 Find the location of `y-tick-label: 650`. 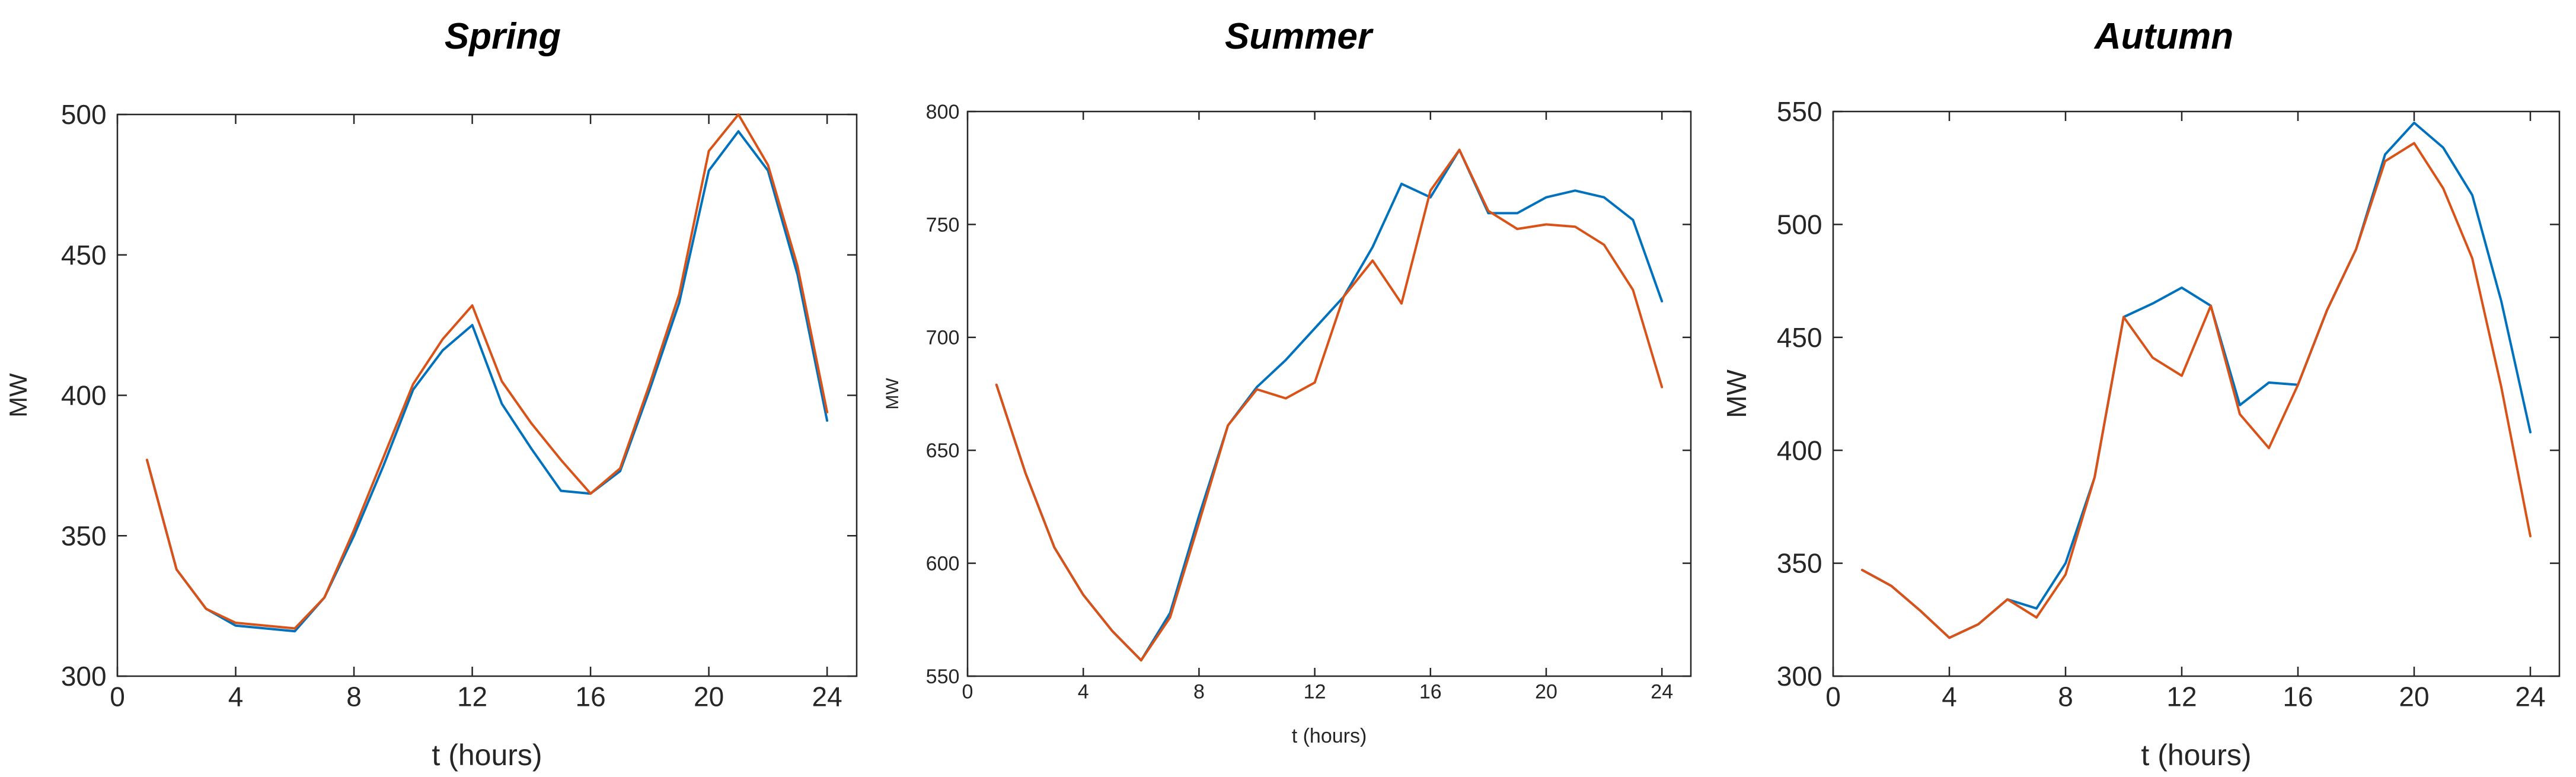

y-tick-label: 650 is located at coordinates (943, 451).